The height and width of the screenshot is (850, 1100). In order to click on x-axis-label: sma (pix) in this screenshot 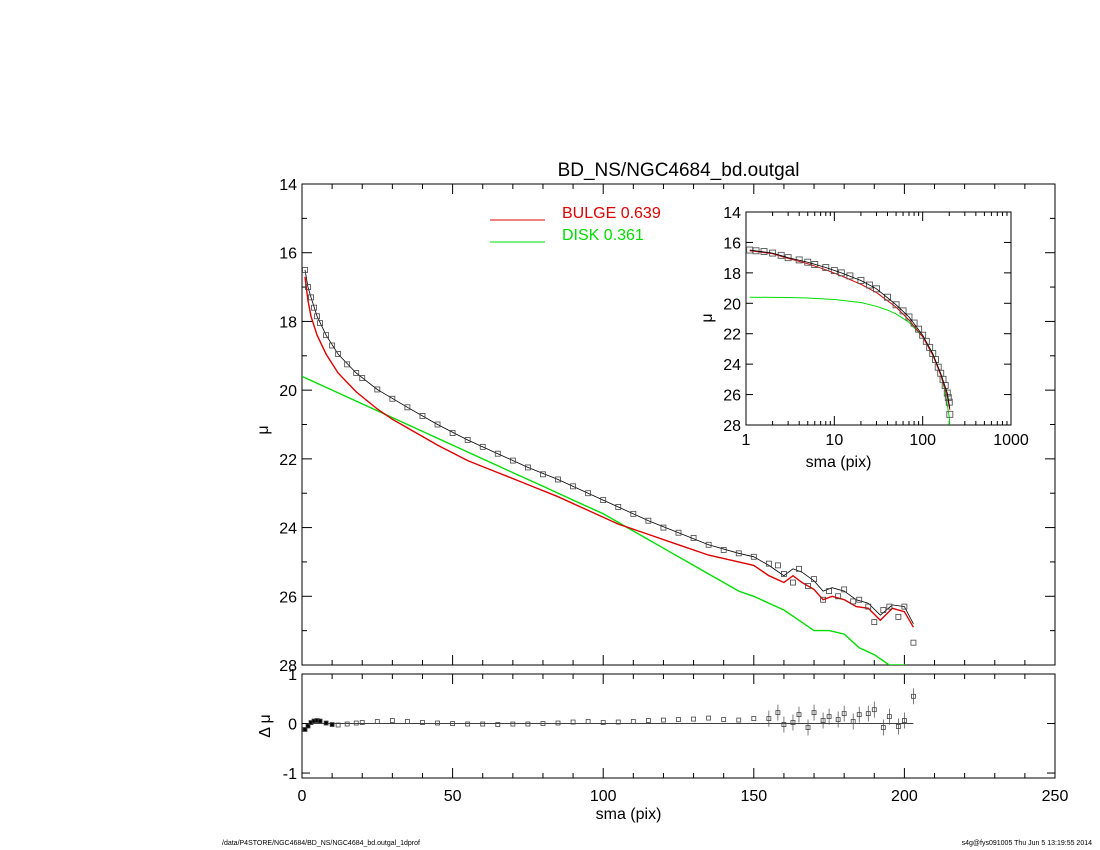, I will do `click(629, 814)`.